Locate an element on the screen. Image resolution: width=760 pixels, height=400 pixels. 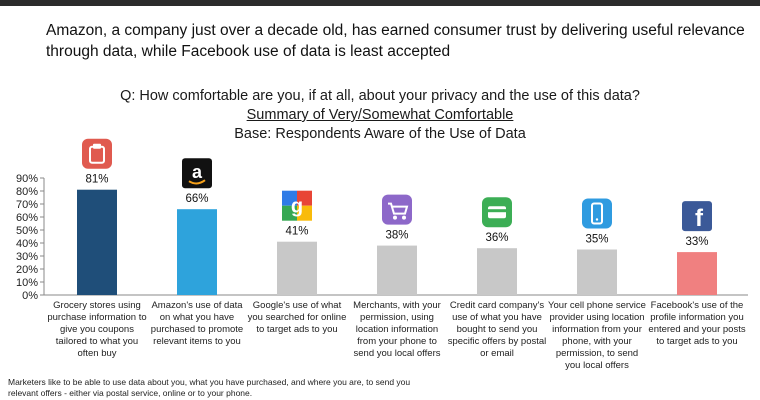
facebook-icon: f is located at coordinates (697, 216).